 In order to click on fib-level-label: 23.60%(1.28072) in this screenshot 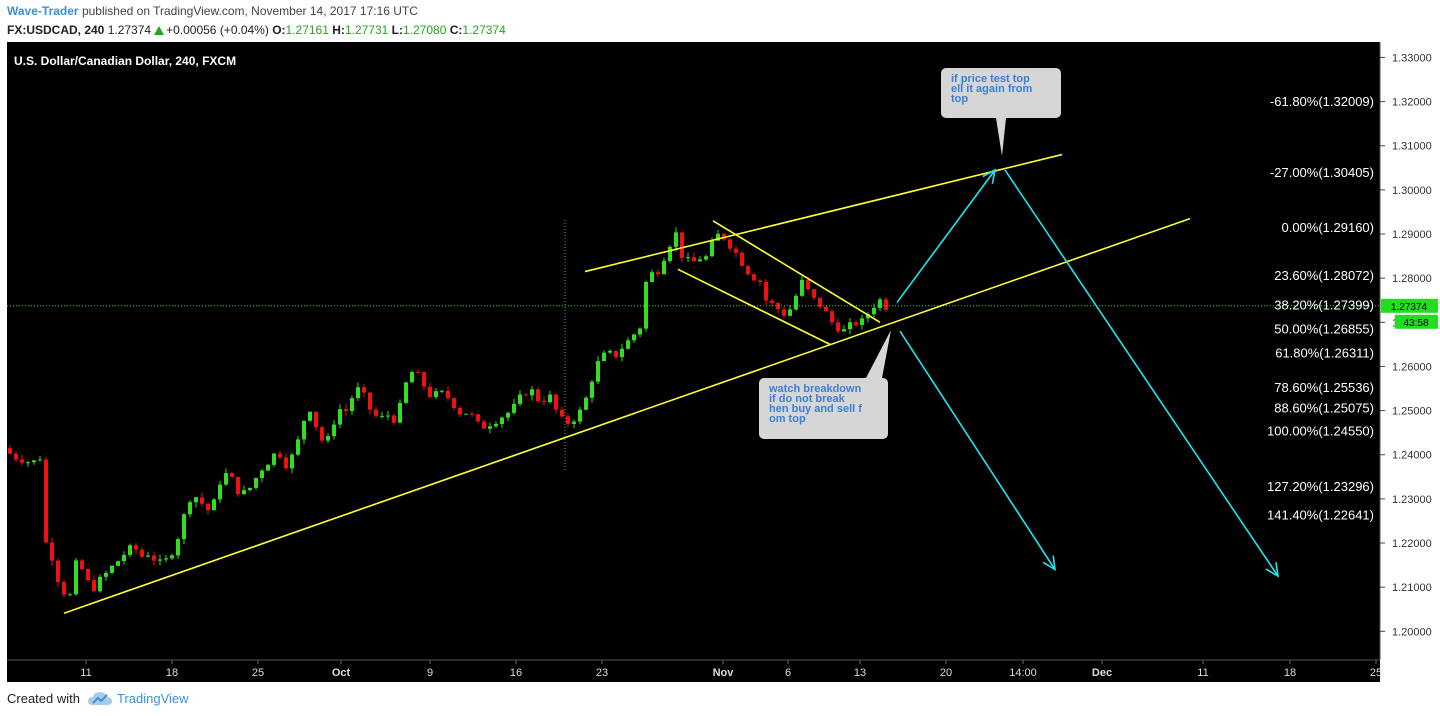, I will do `click(1324, 275)`.